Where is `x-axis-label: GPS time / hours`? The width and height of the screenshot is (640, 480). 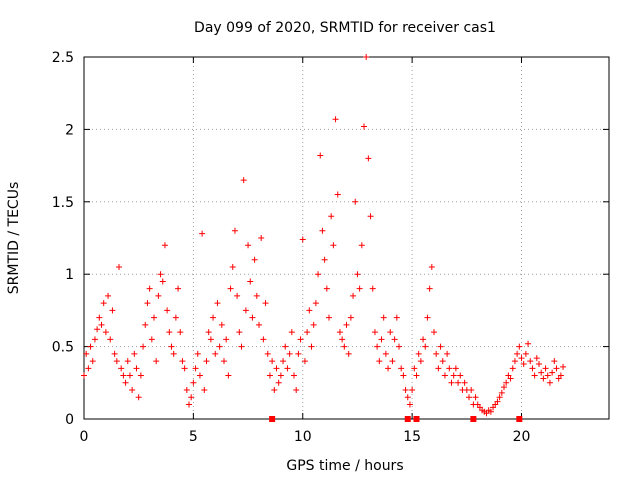 x-axis-label: GPS time / hours is located at coordinates (344, 466).